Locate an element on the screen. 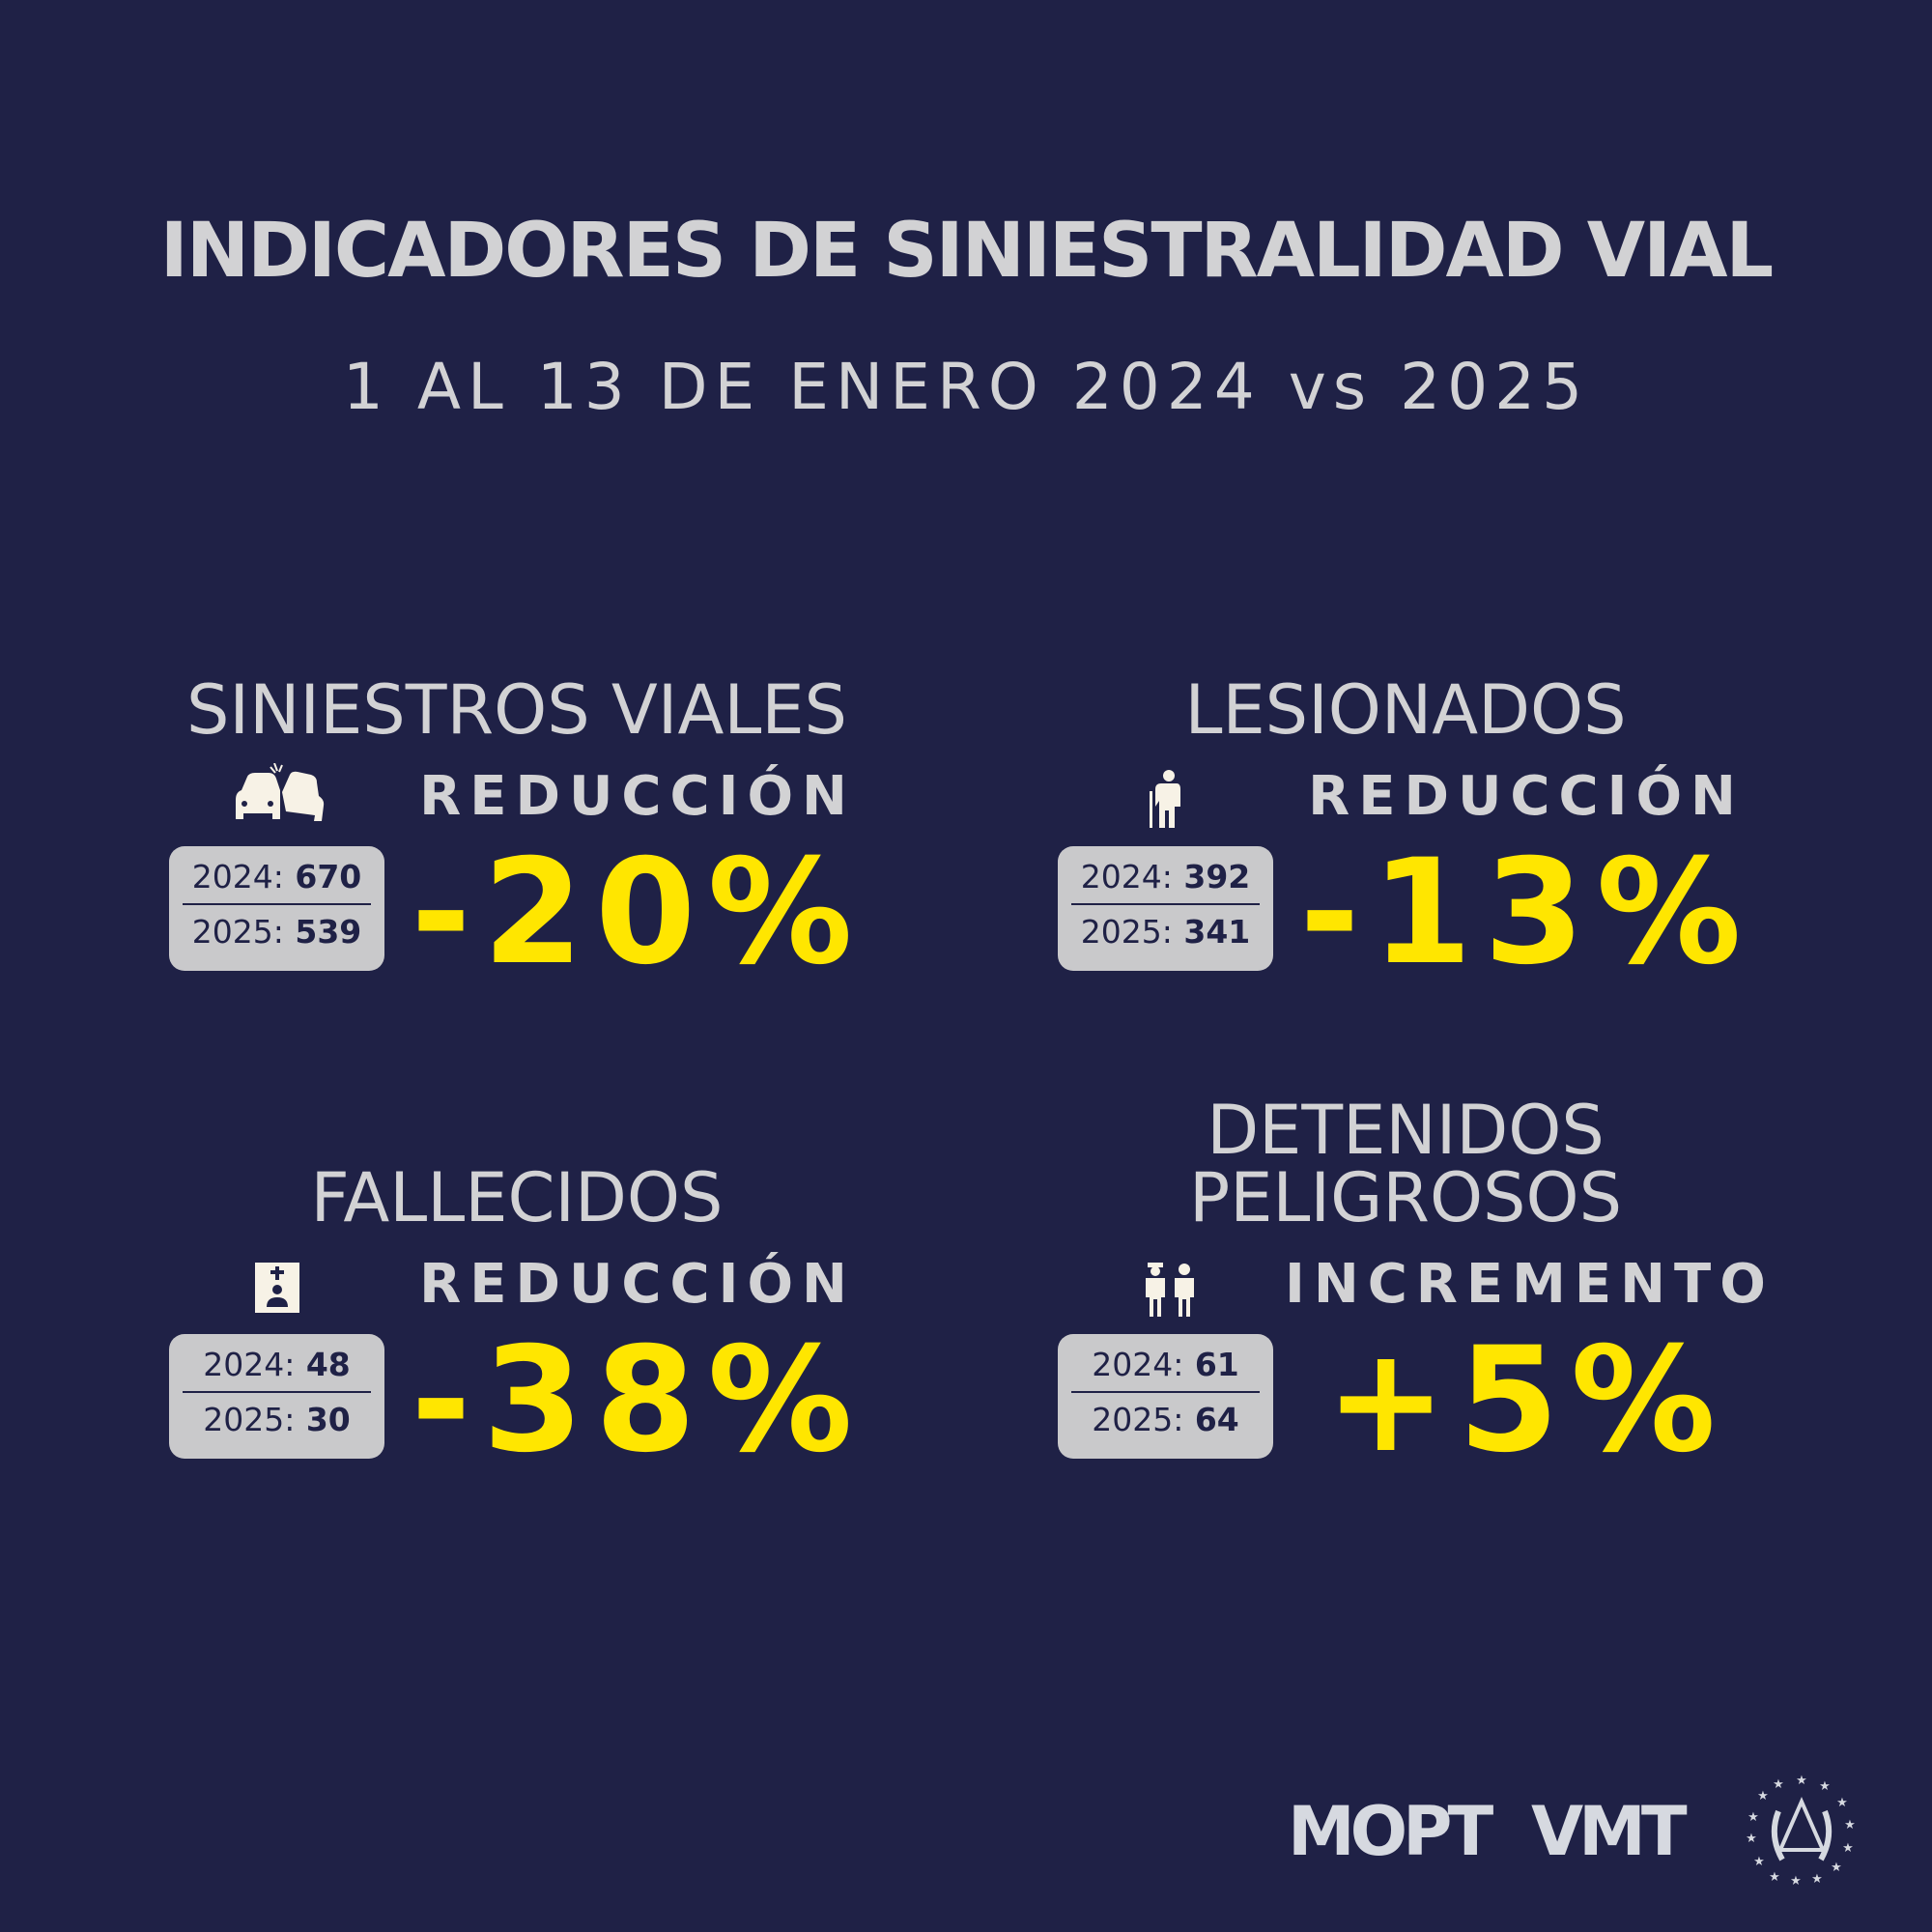 This screenshot has width=1932, height=1932. comparison-box: 2024: 61 2025: 64 is located at coordinates (1165, 1396).